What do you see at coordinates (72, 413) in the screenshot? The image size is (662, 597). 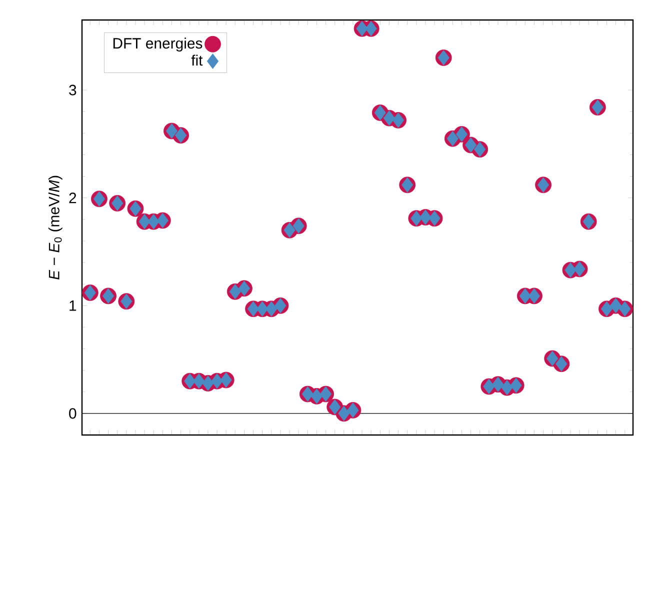 I see `y-tick-label: 0` at bounding box center [72, 413].